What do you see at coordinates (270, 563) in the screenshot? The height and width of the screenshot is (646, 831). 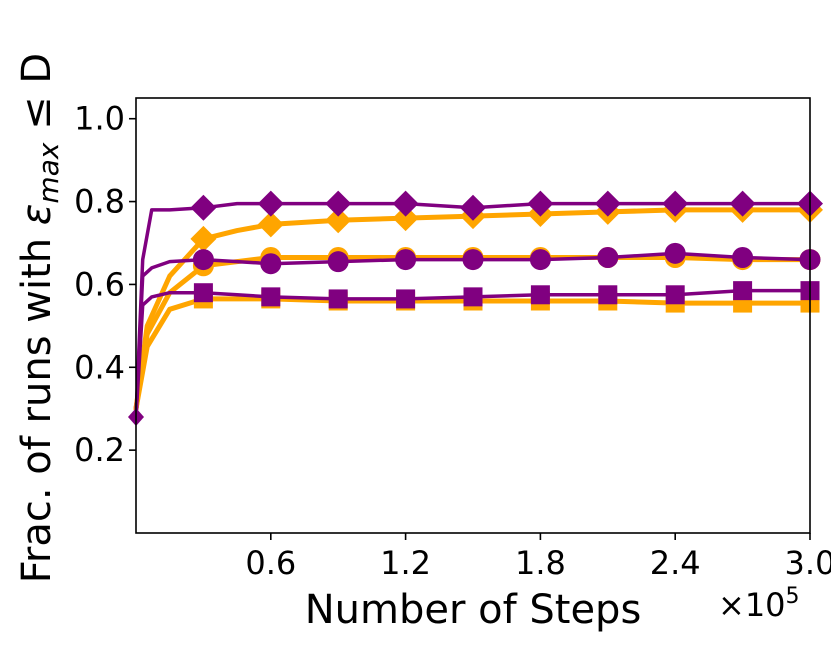 I see `x-tick-label: 0.6` at bounding box center [270, 563].